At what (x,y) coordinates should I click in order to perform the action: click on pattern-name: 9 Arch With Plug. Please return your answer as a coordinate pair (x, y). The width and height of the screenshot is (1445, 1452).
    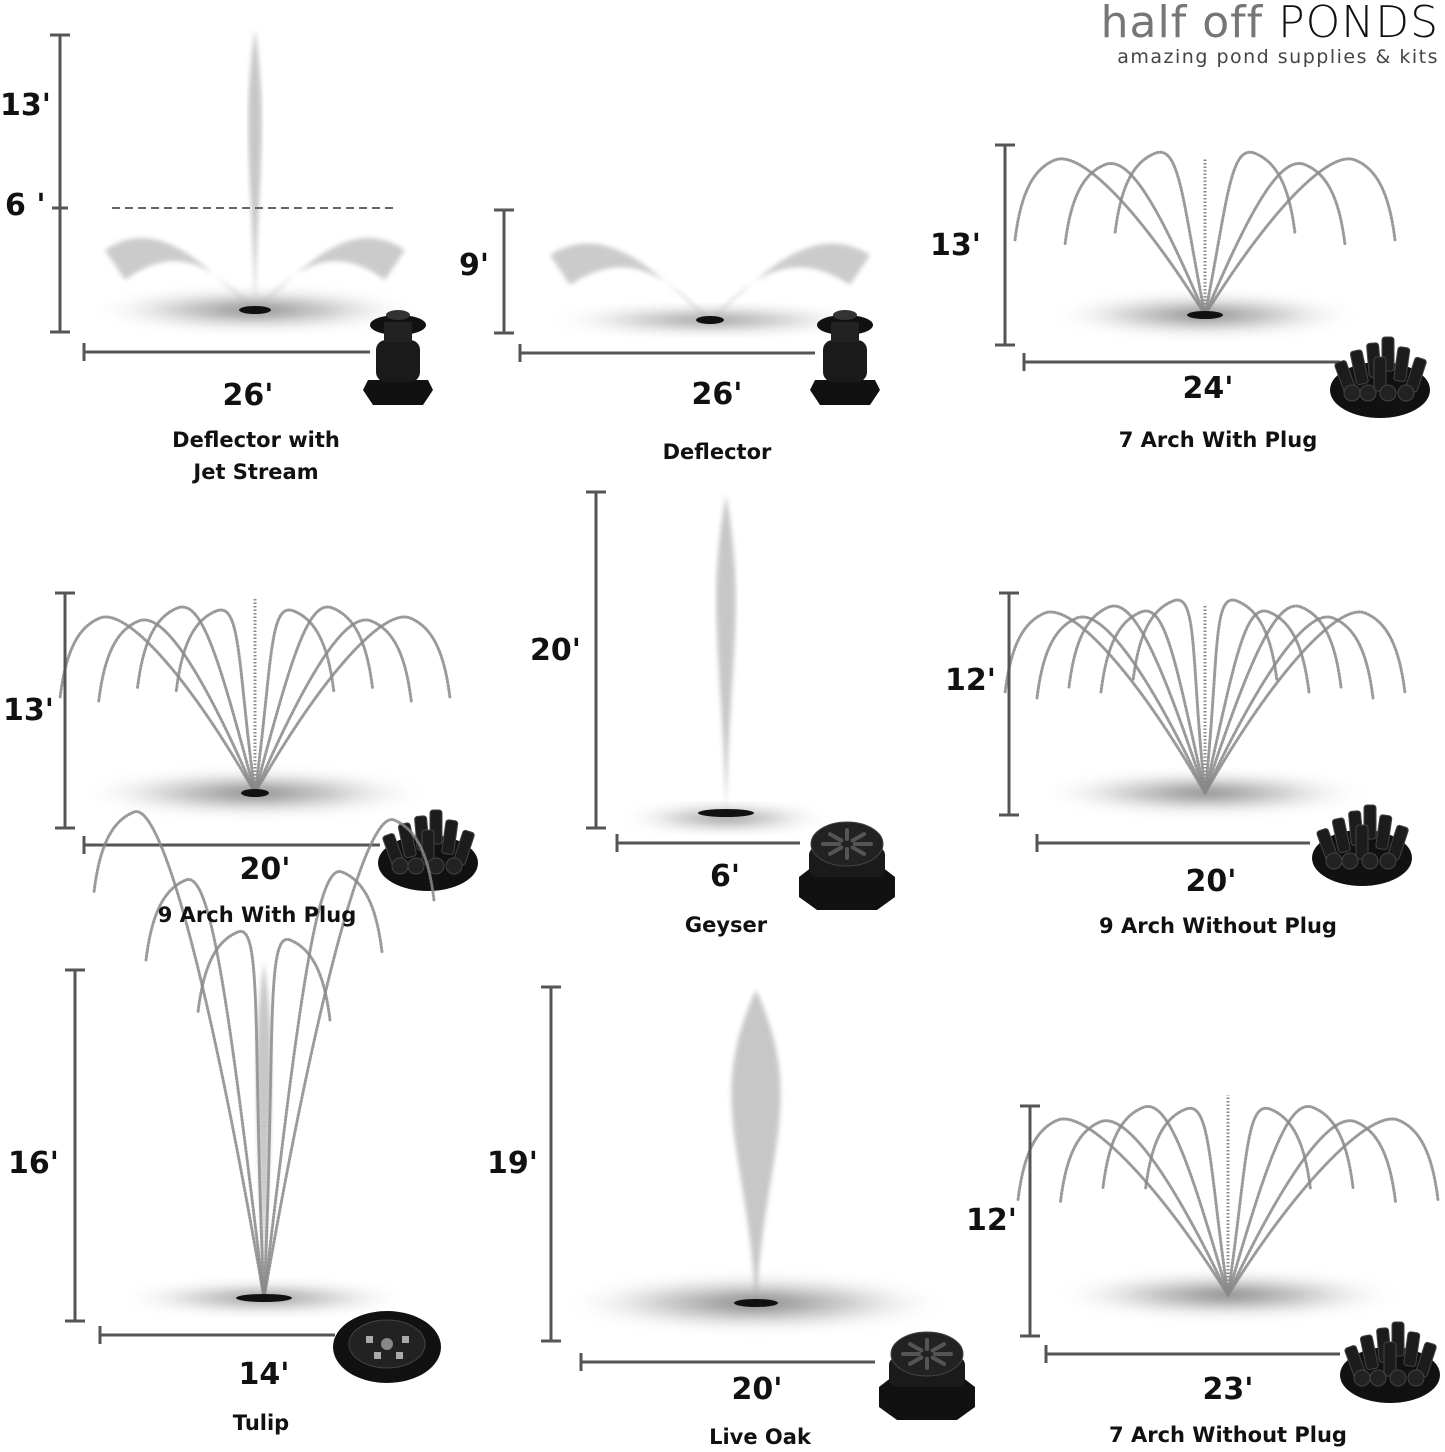
    Looking at the image, I should click on (257, 915).